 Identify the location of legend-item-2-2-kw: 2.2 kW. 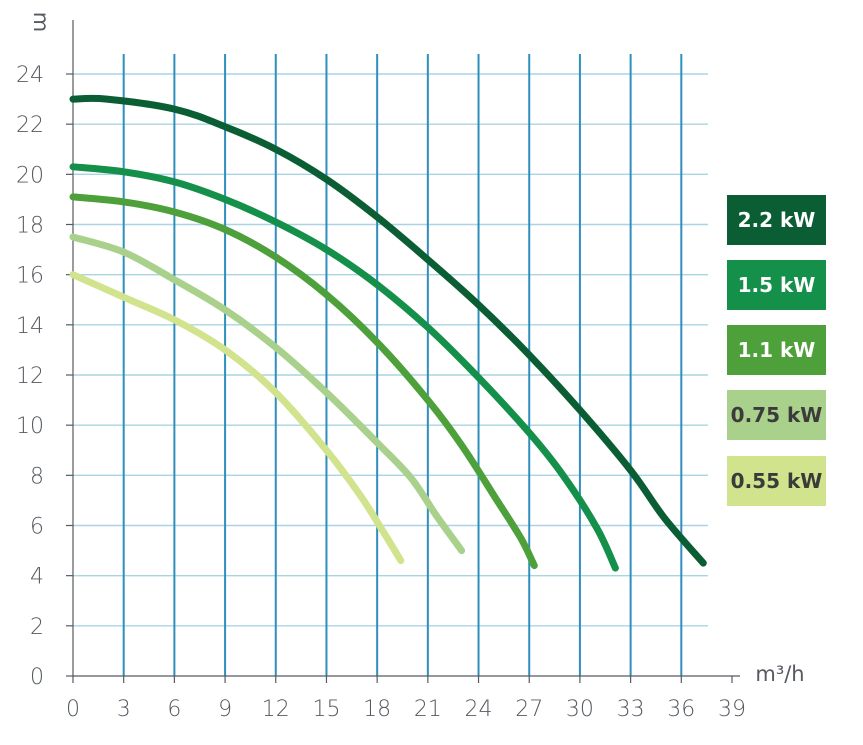
(776, 220).